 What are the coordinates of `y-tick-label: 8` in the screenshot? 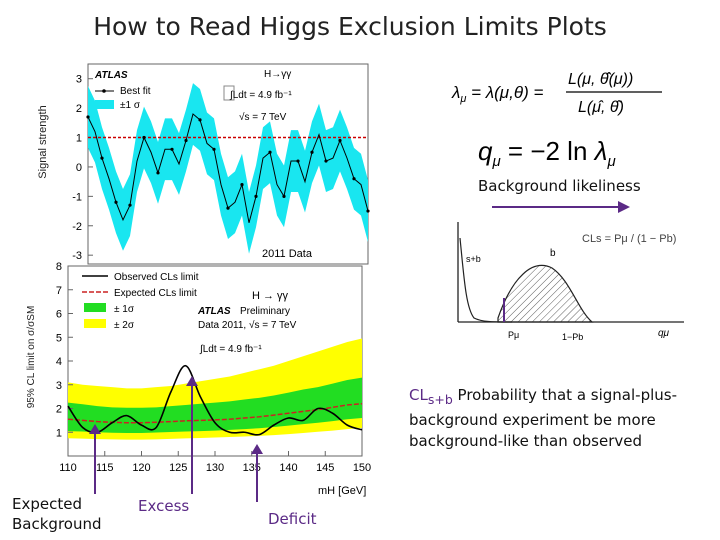 It's located at (59, 267).